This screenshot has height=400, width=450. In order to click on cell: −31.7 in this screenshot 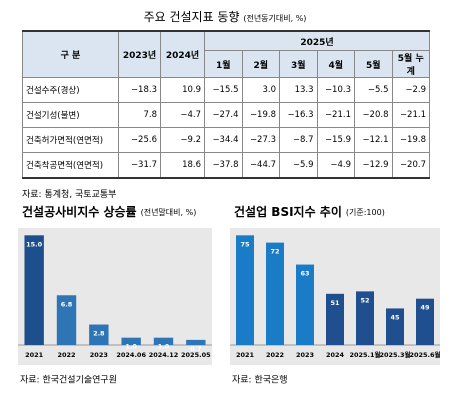, I will do `click(139, 165)`.